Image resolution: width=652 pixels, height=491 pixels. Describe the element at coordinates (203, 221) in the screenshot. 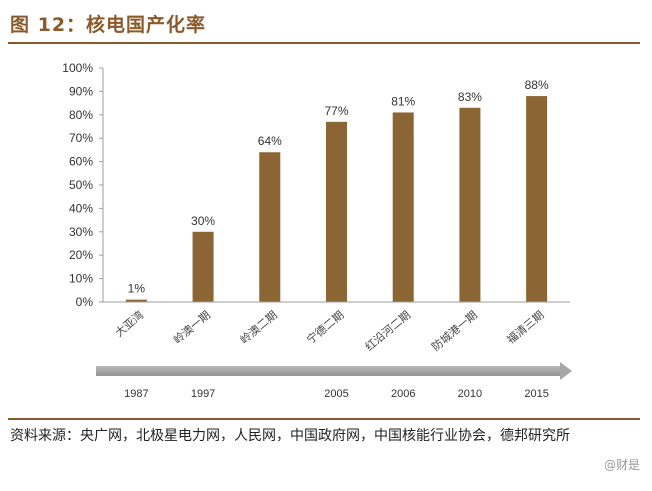

I see `data-label: 30%` at that location.